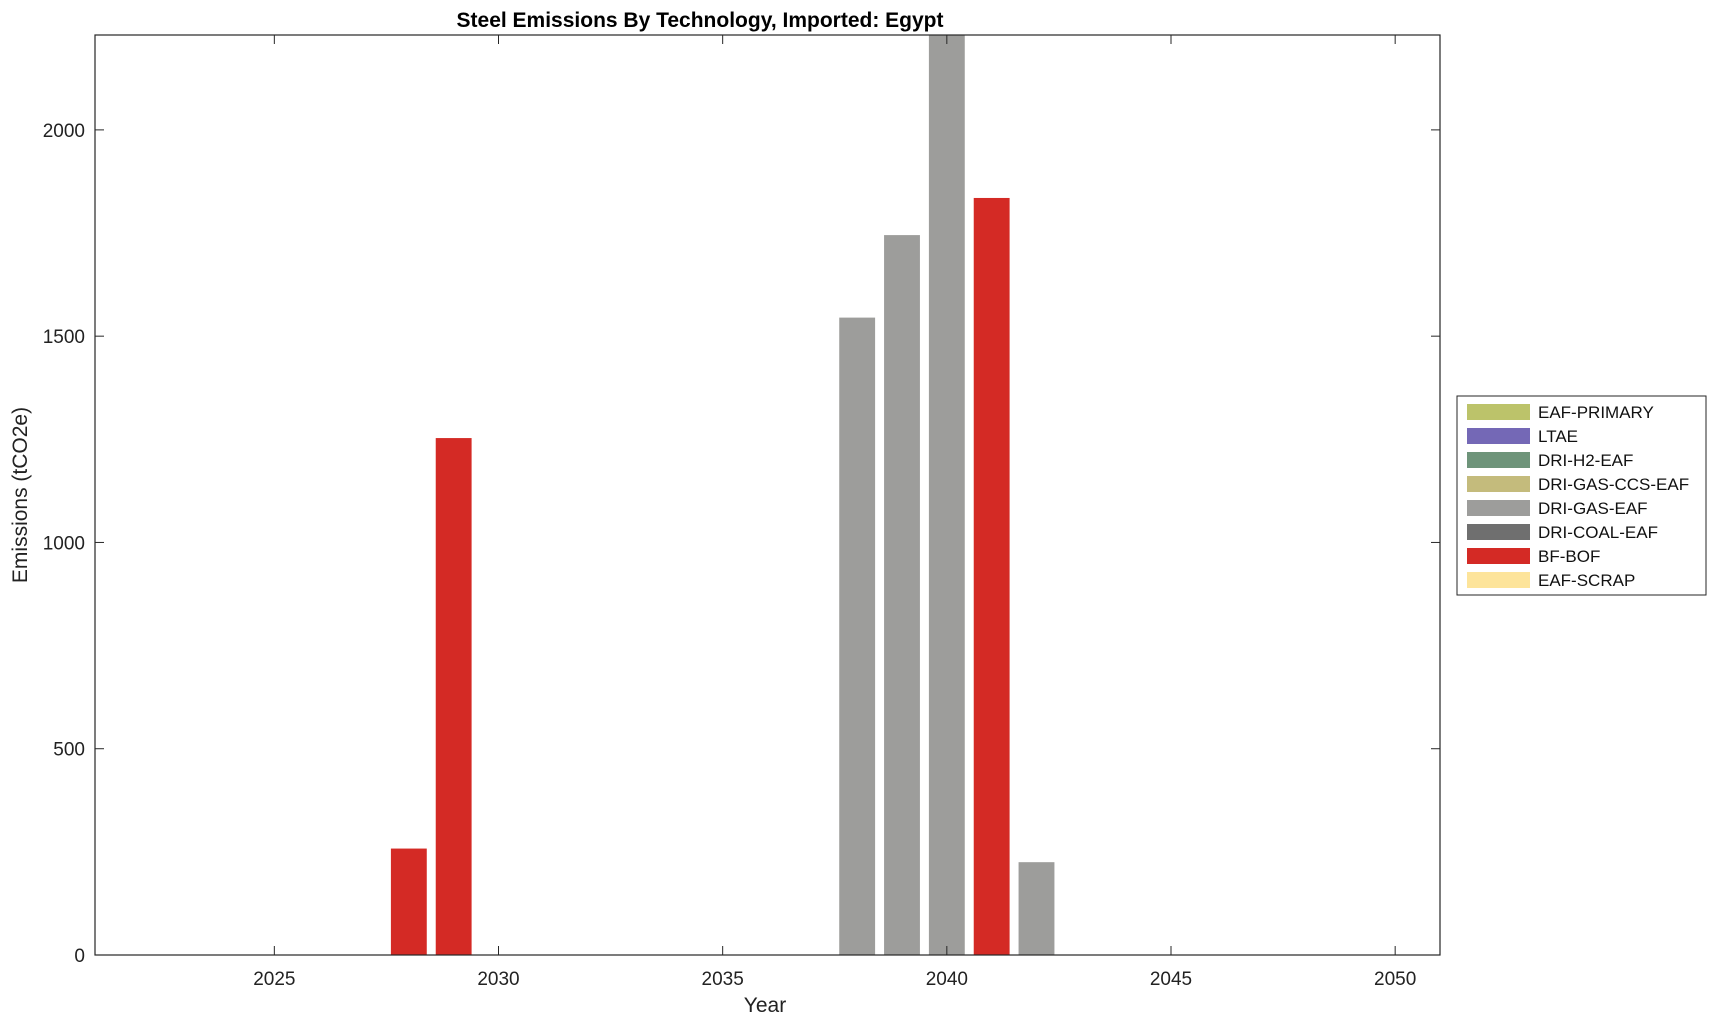 Image resolution: width=1714 pixels, height=1021 pixels. Describe the element at coordinates (498, 979) in the screenshot. I see `x-tick-label: 2030` at that location.